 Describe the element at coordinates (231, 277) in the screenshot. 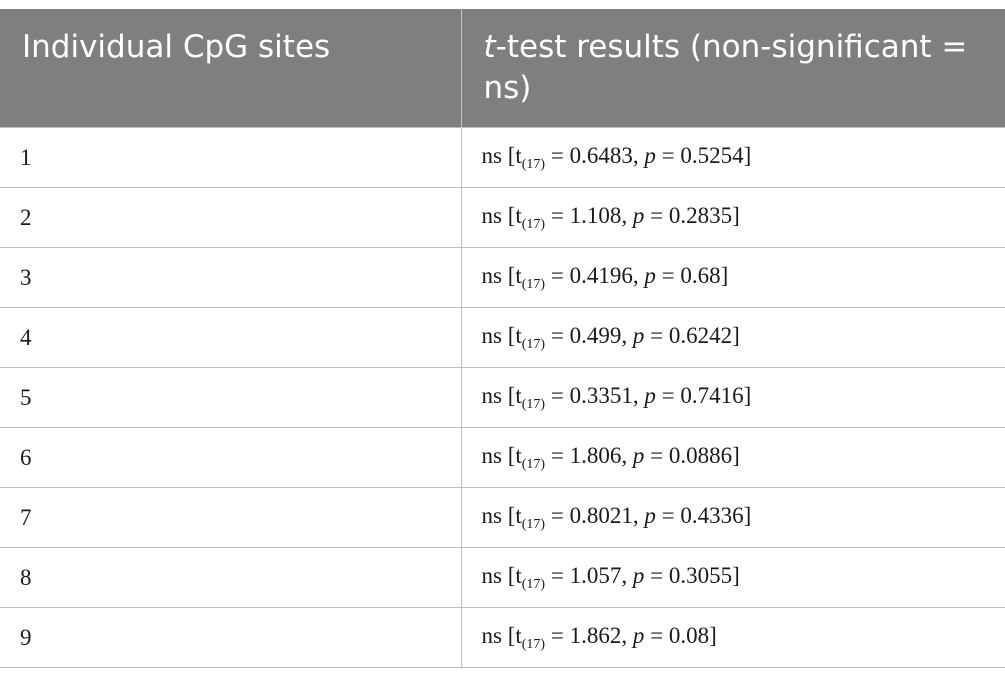

I see `cpg-site-cell: 3` at that location.